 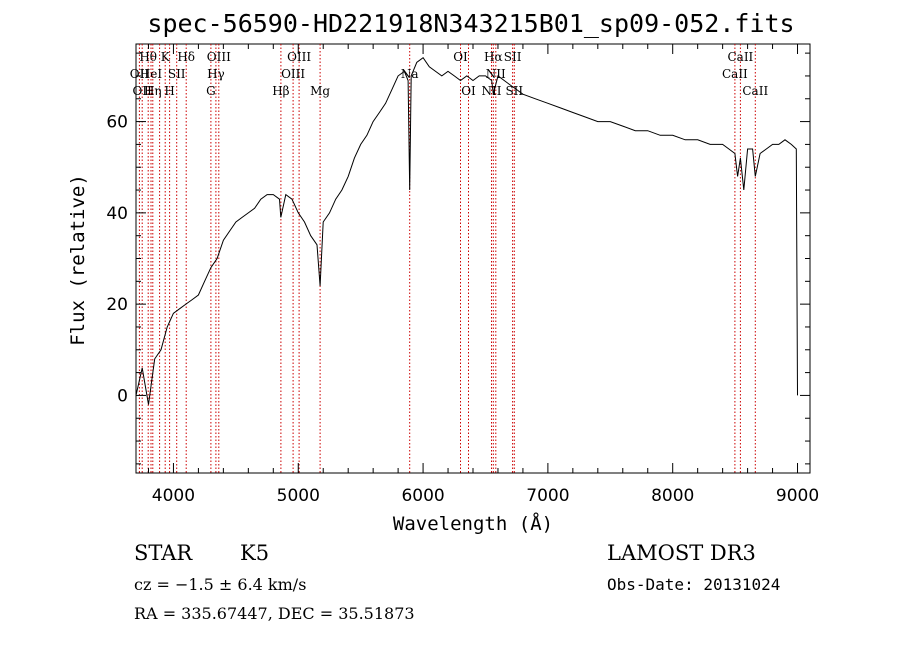 What do you see at coordinates (117, 214) in the screenshot?
I see `y-tick-label: 40` at bounding box center [117, 214].